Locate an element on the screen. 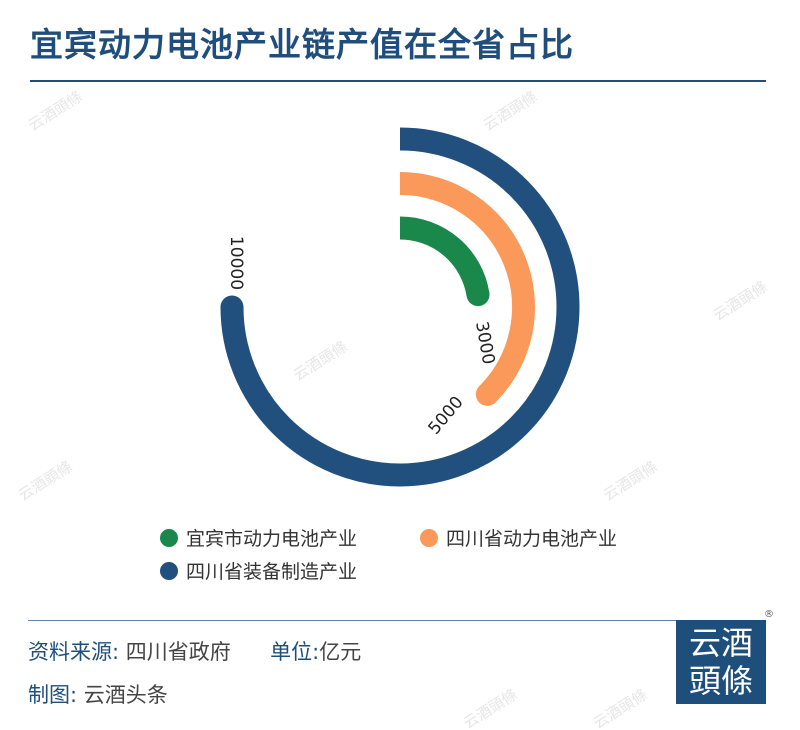 The image size is (800, 730). source-line: 资料来源: 四川省政府 单位:亿元 is located at coordinates (194, 651).